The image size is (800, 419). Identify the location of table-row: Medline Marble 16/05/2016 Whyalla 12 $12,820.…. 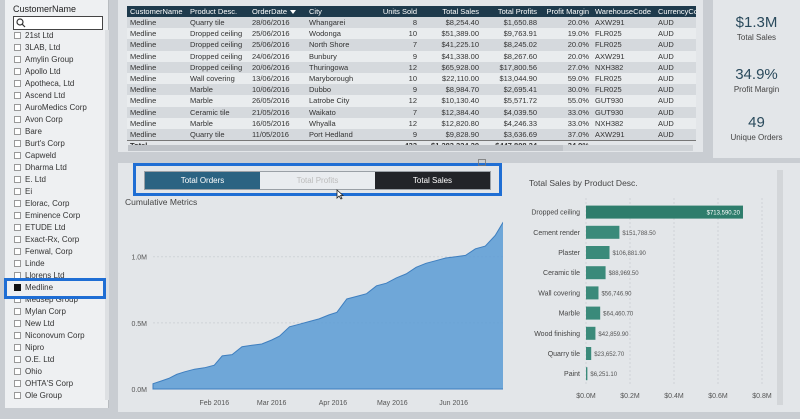
(411, 123).